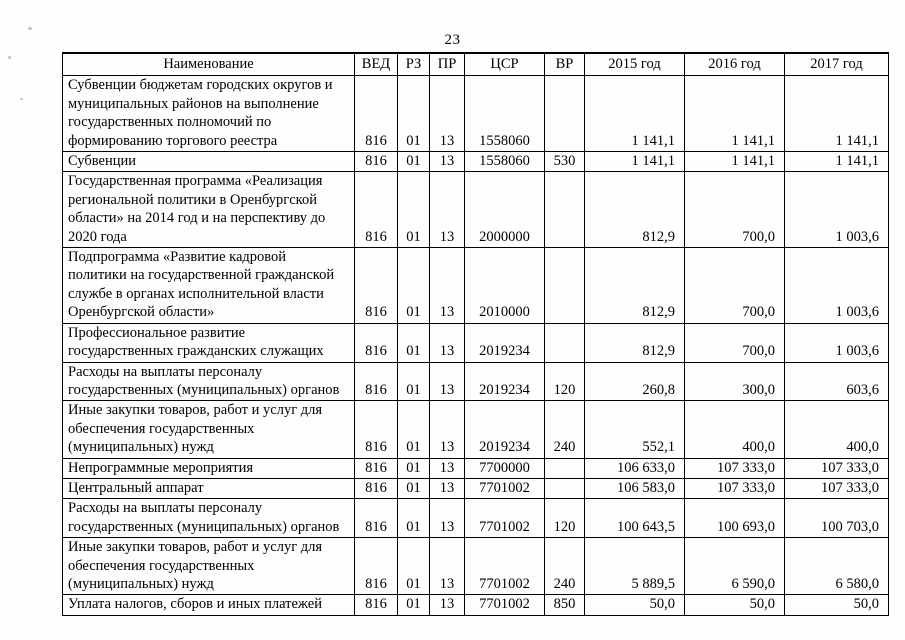 The height and width of the screenshot is (640, 905). I want to click on cell-2016: 300,0, so click(734, 381).